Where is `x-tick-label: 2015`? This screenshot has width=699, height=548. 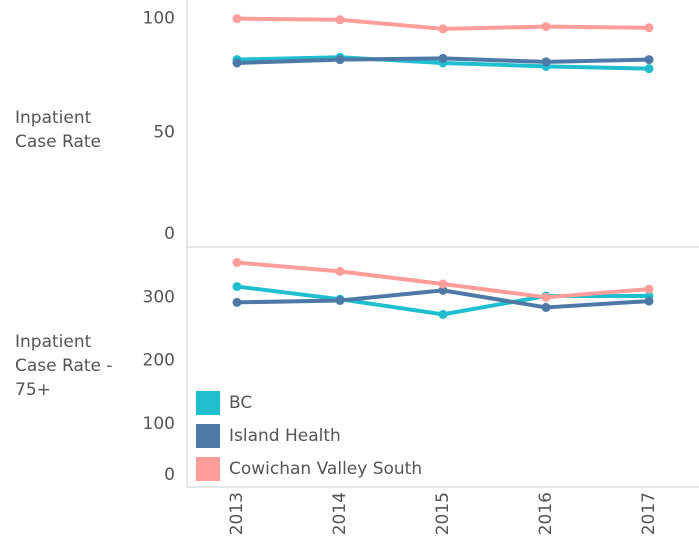 x-tick-label: 2015 is located at coordinates (443, 513).